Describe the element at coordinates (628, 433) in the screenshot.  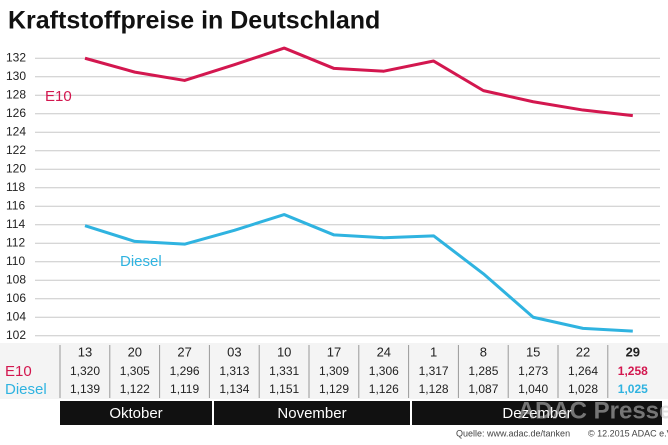
I see `copyright: © 12.2015 ADAC e.V.` at that location.